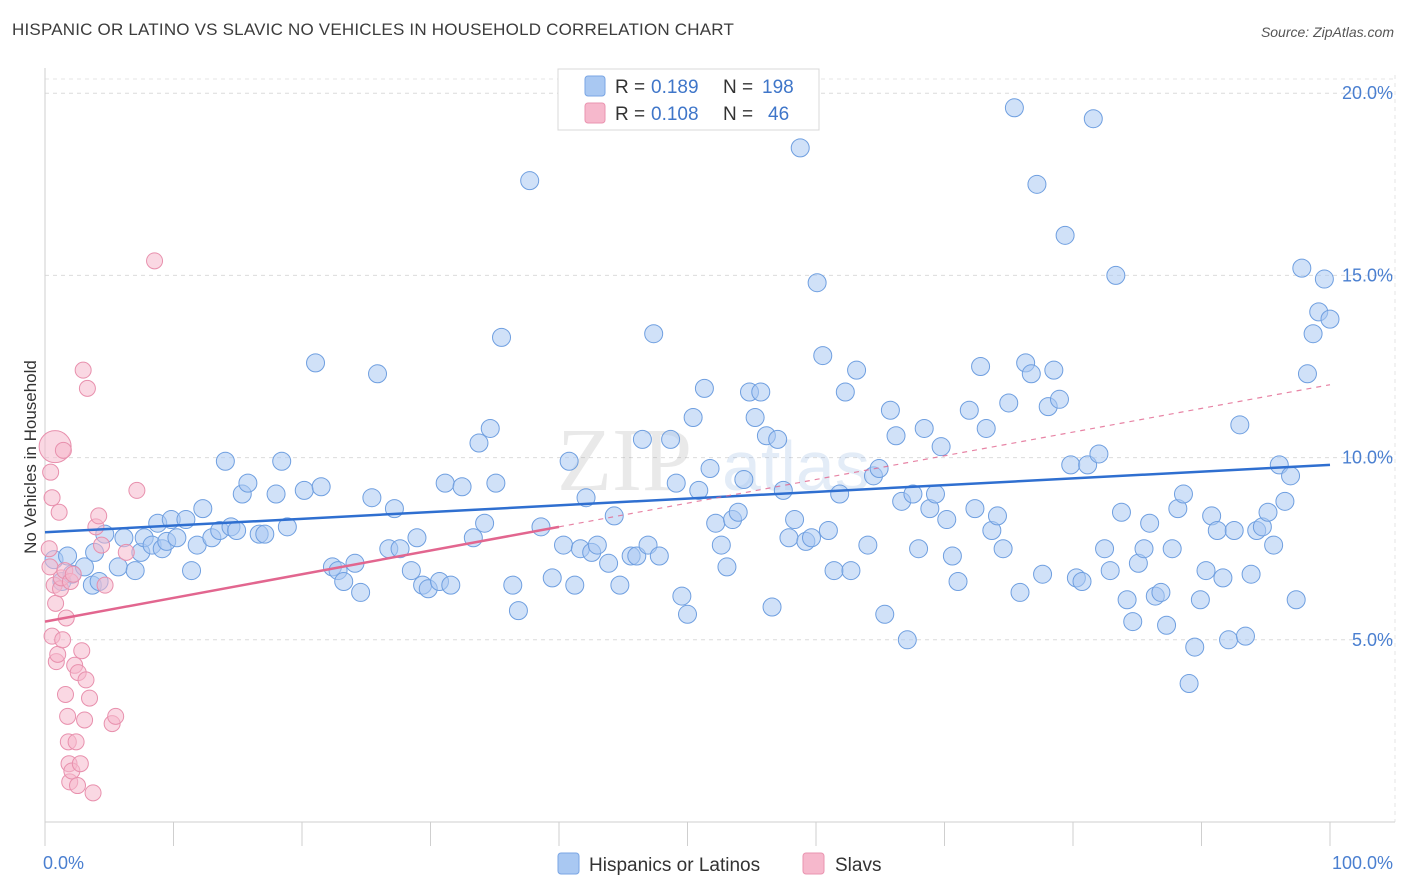  I want to click on y-tick-labels: 5.0% 10.0% 15.0% 20.0%, so click(1367, 366).